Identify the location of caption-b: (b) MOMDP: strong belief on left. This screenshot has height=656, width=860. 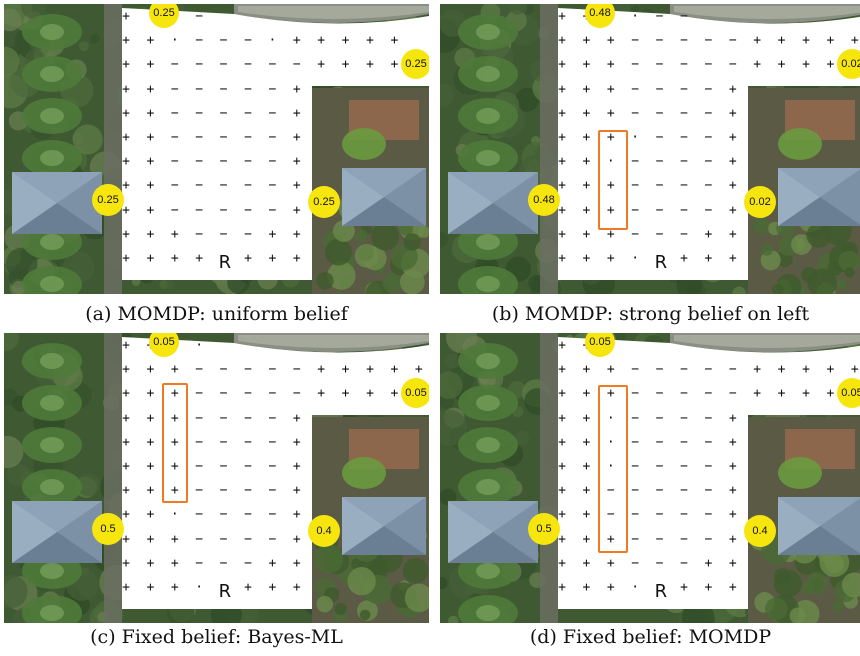
(650, 314).